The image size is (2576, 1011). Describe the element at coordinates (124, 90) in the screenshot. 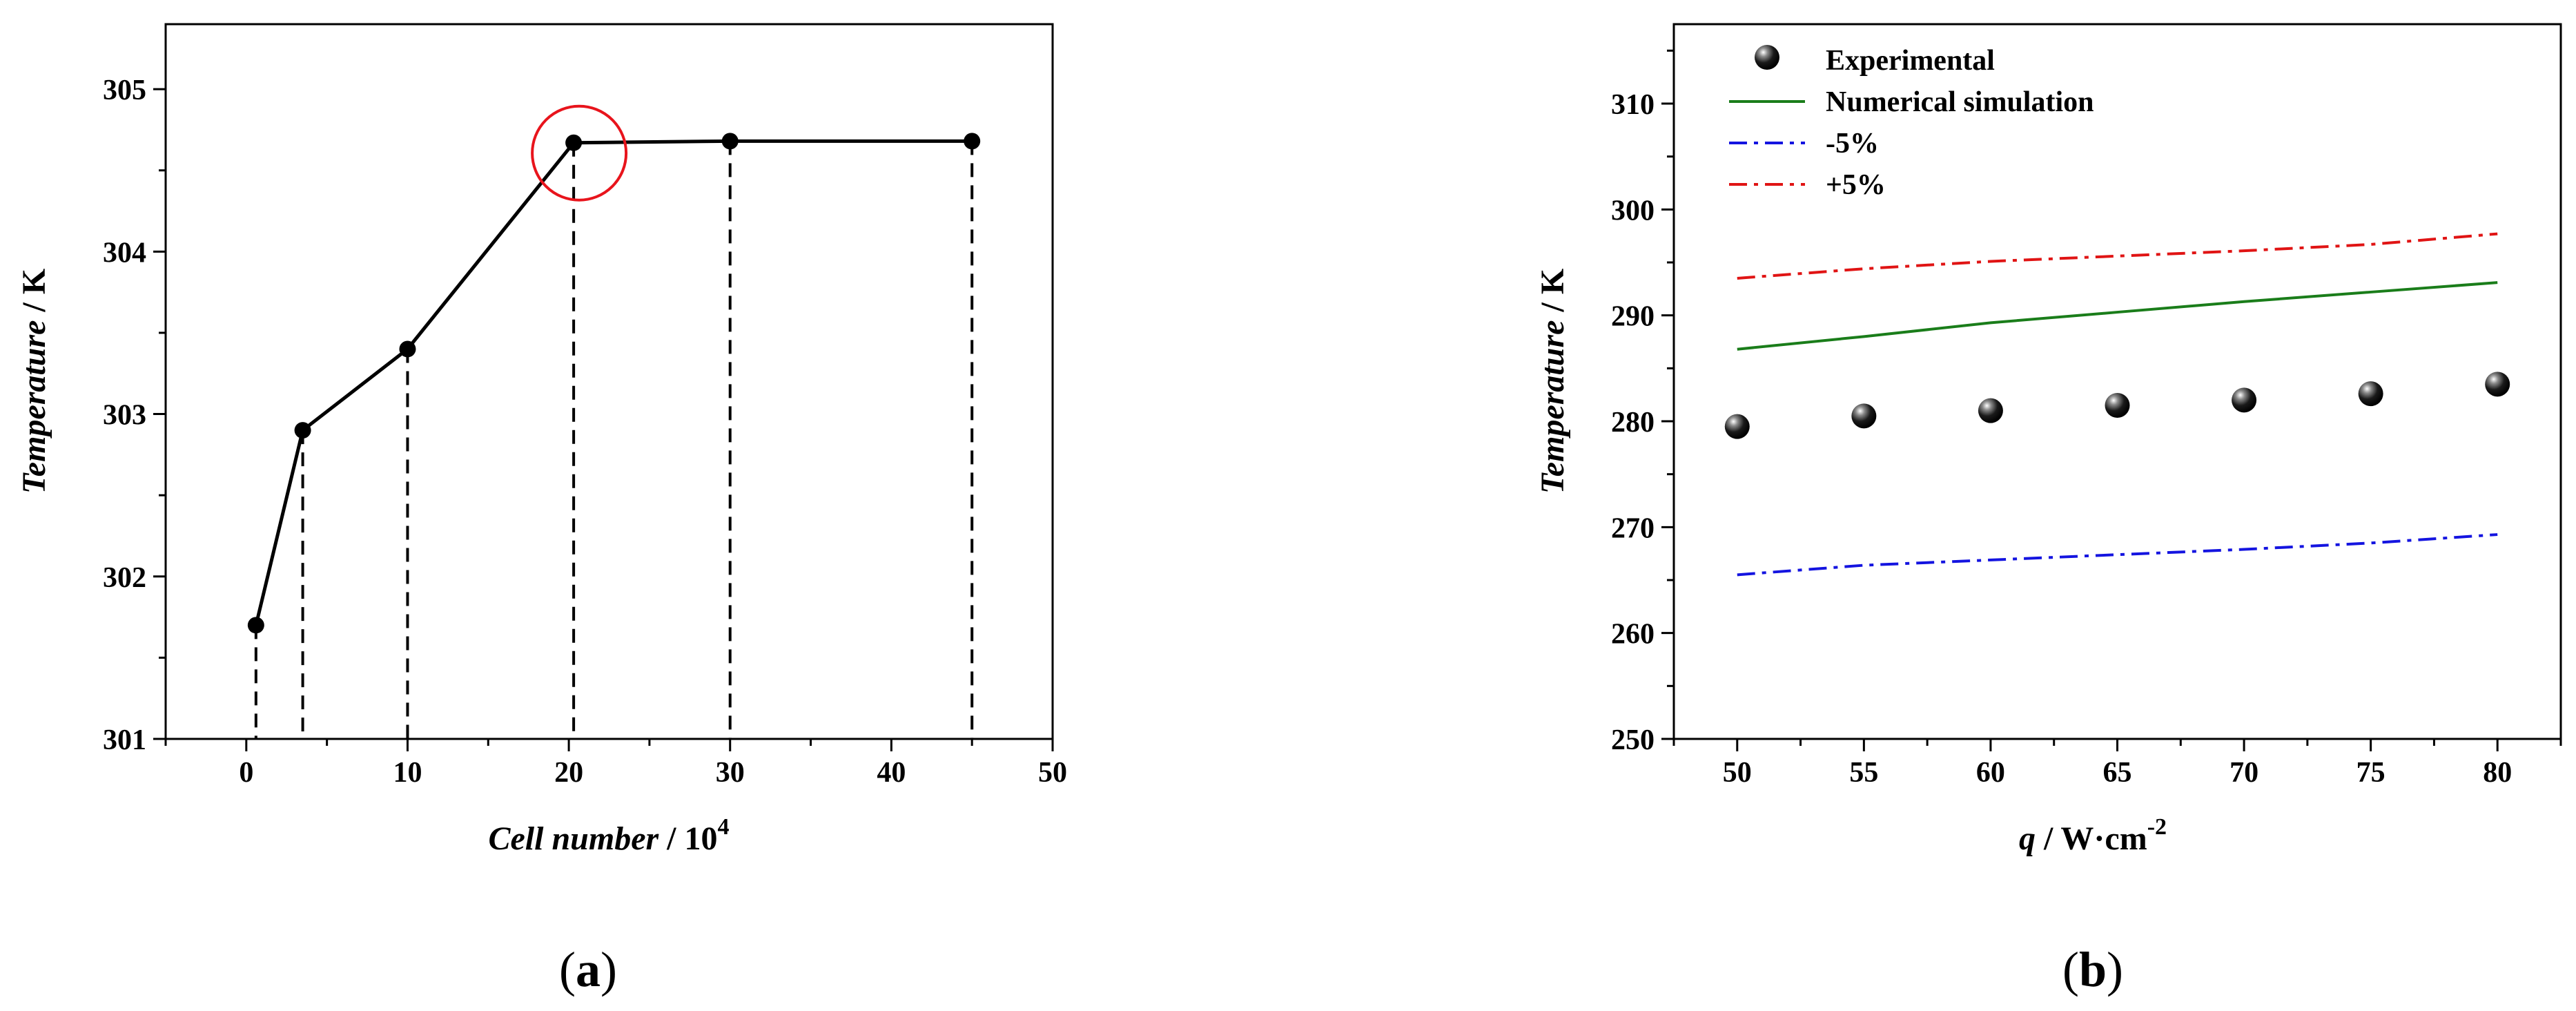

I see `panel-a-y-tick-label: 305` at that location.